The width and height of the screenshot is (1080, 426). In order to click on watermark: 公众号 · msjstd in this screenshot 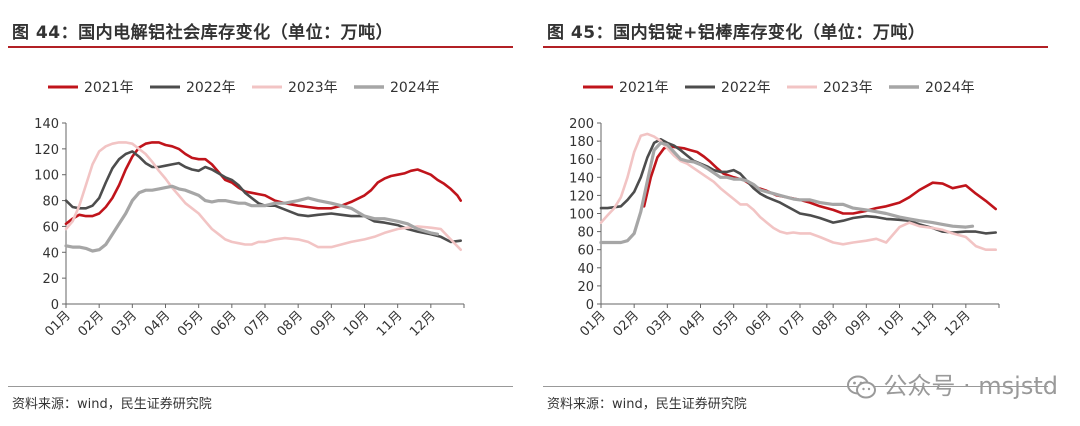, I will do `click(952, 383)`.